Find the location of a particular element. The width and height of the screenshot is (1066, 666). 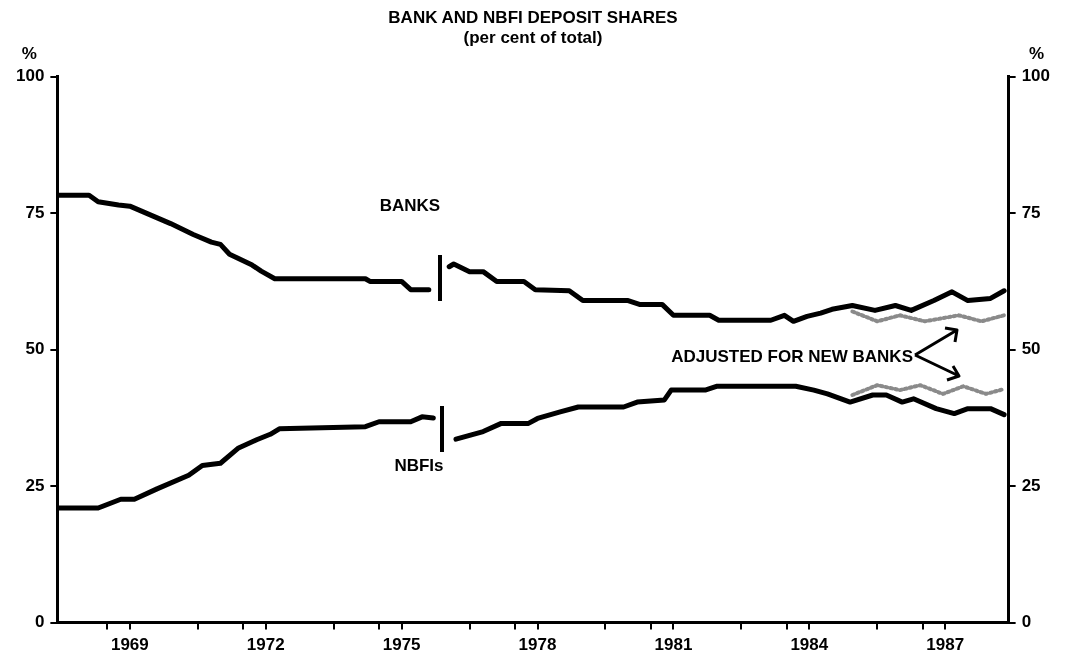

y2-tick-label: 50 is located at coordinates (1031, 349).